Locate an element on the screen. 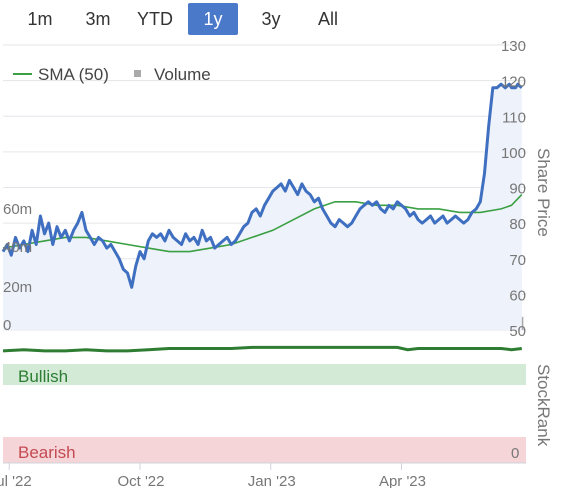  bullish-label: Bullish is located at coordinates (43, 376).